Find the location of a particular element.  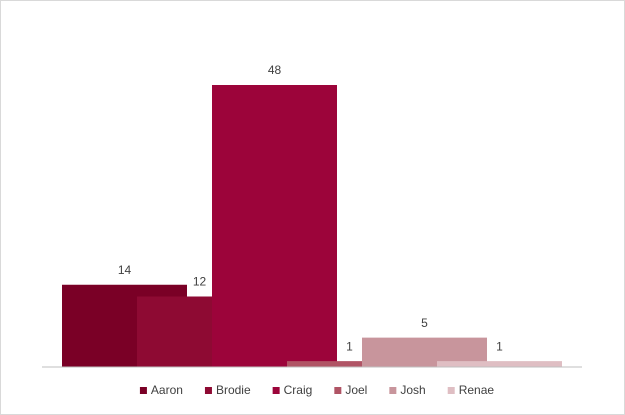

data-label: 14 is located at coordinates (125, 270).